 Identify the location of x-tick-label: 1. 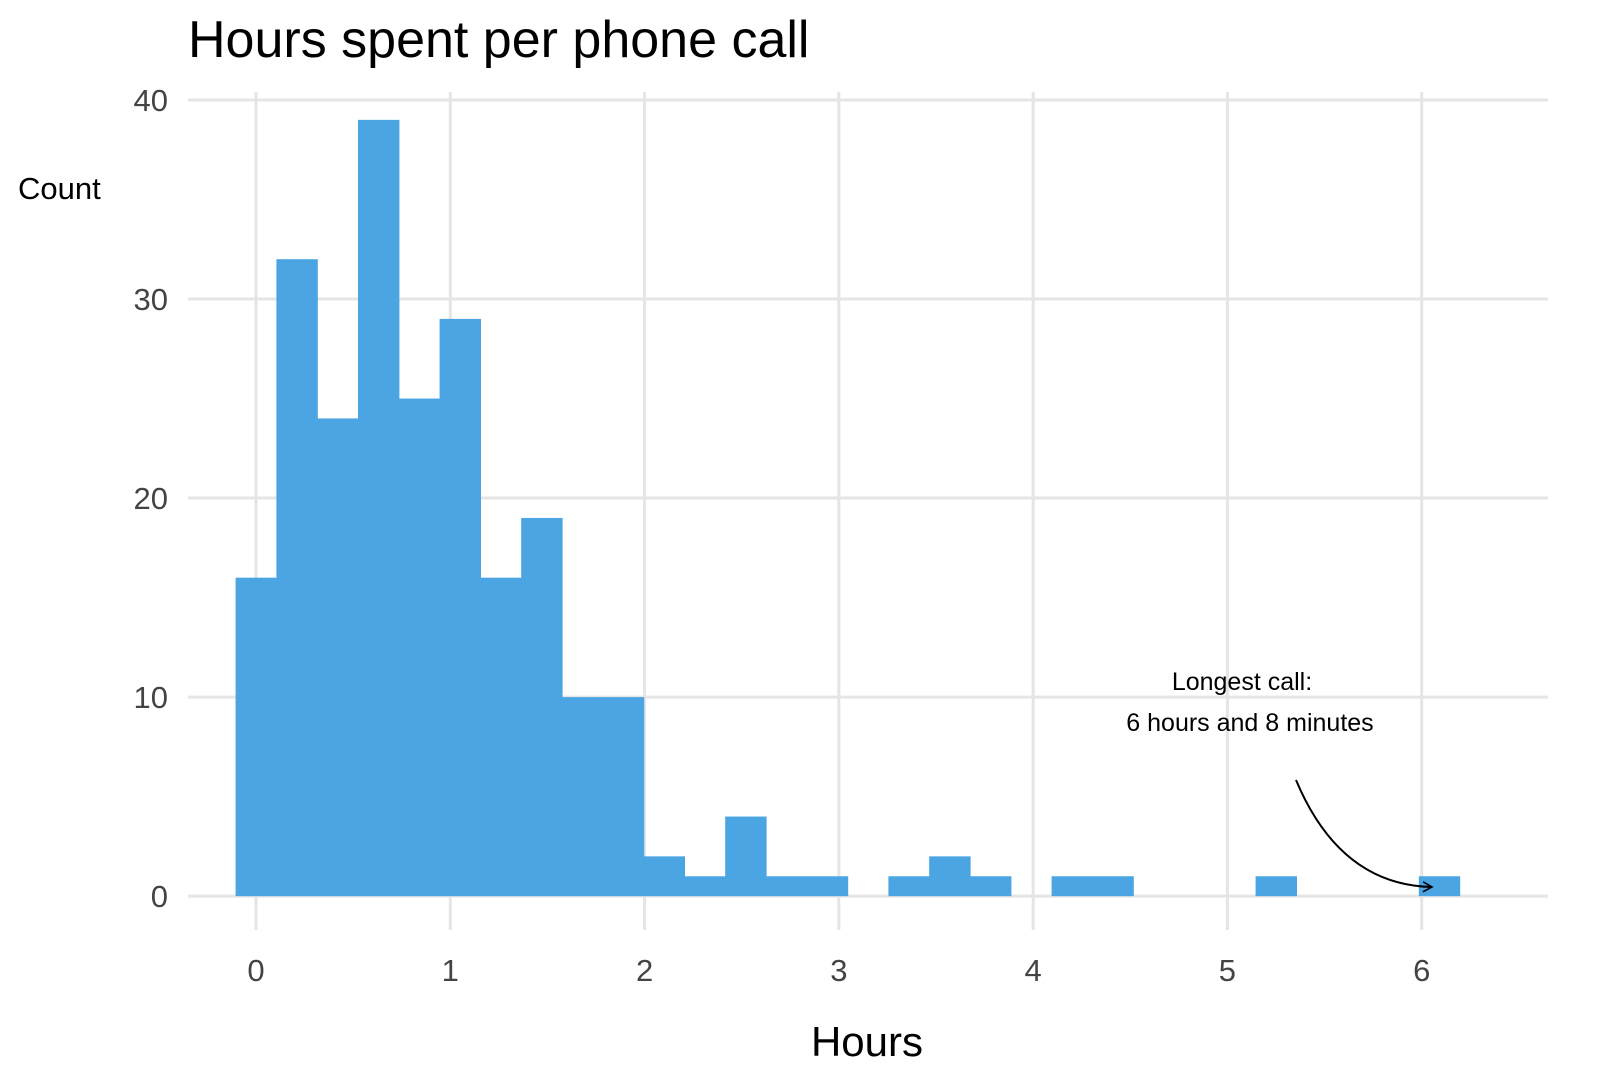
(450, 970).